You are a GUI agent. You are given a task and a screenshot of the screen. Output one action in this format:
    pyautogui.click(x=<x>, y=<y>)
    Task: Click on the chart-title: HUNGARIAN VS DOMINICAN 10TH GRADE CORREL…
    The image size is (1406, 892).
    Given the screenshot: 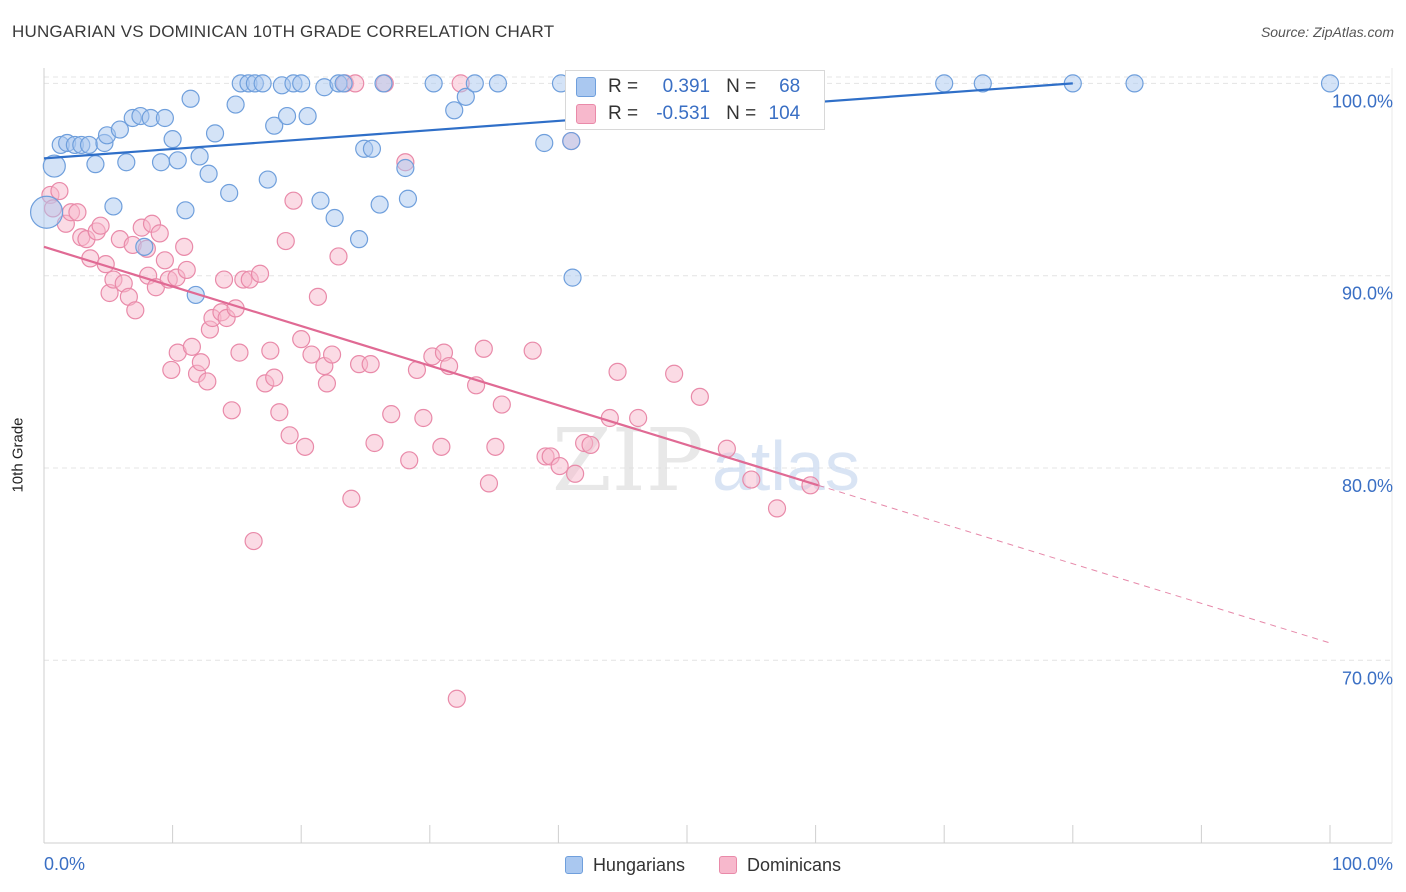 What is the action you would take?
    pyautogui.click(x=283, y=31)
    